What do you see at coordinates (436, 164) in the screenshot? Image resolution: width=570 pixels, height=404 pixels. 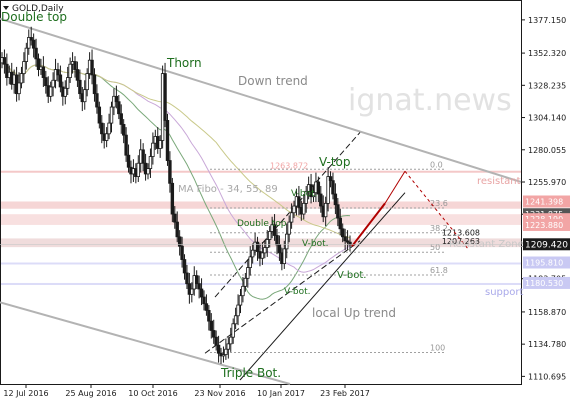 I see `fib-level-label: 0.0` at bounding box center [436, 164].